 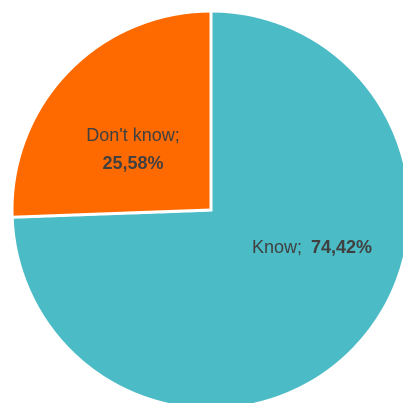 I want to click on data-label-dont-know-name: Don't know;, so click(x=132, y=135).